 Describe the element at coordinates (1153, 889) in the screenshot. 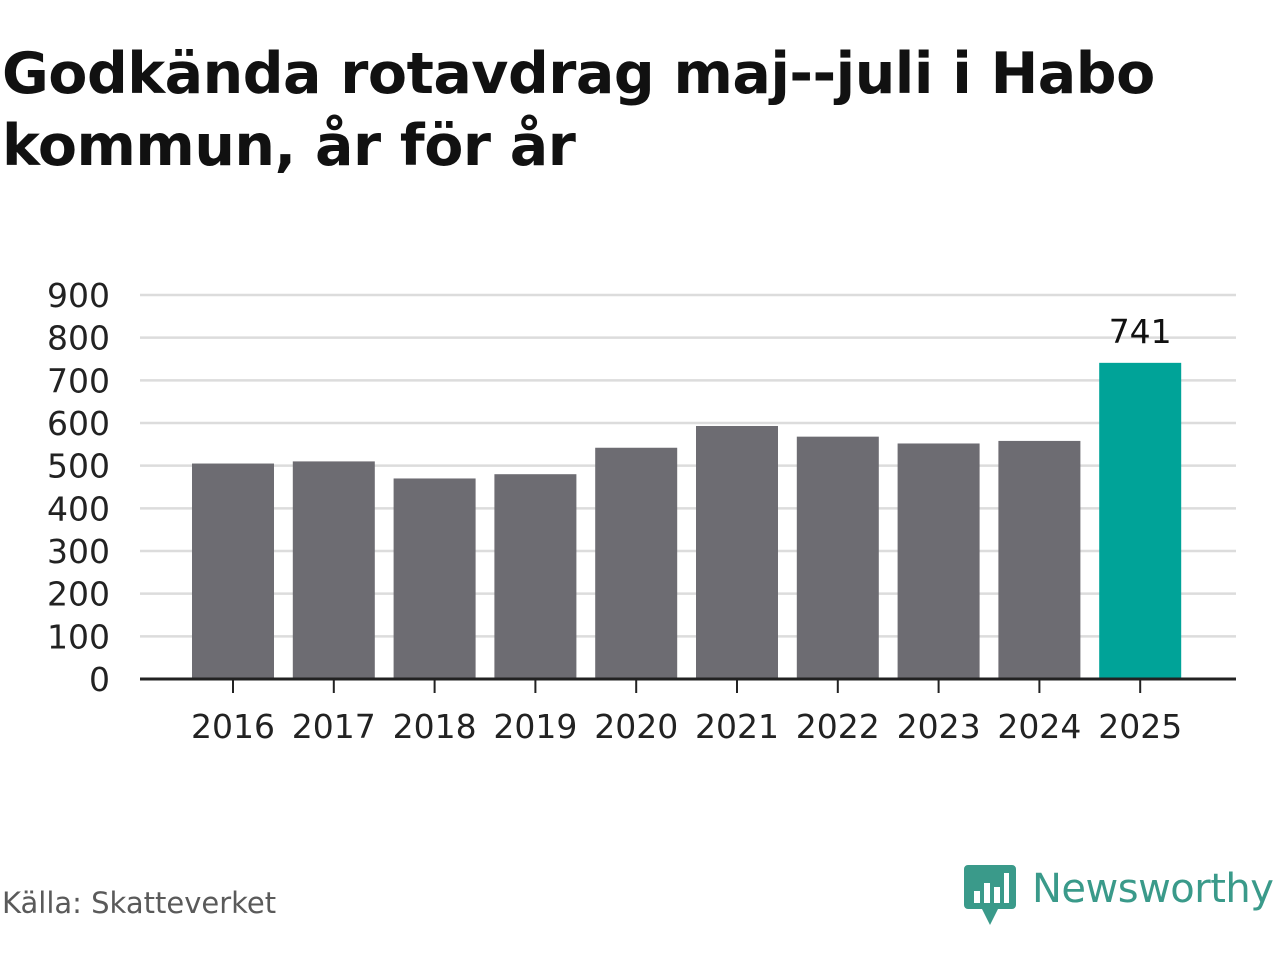

I see `brand-name: Newsworthy` at that location.